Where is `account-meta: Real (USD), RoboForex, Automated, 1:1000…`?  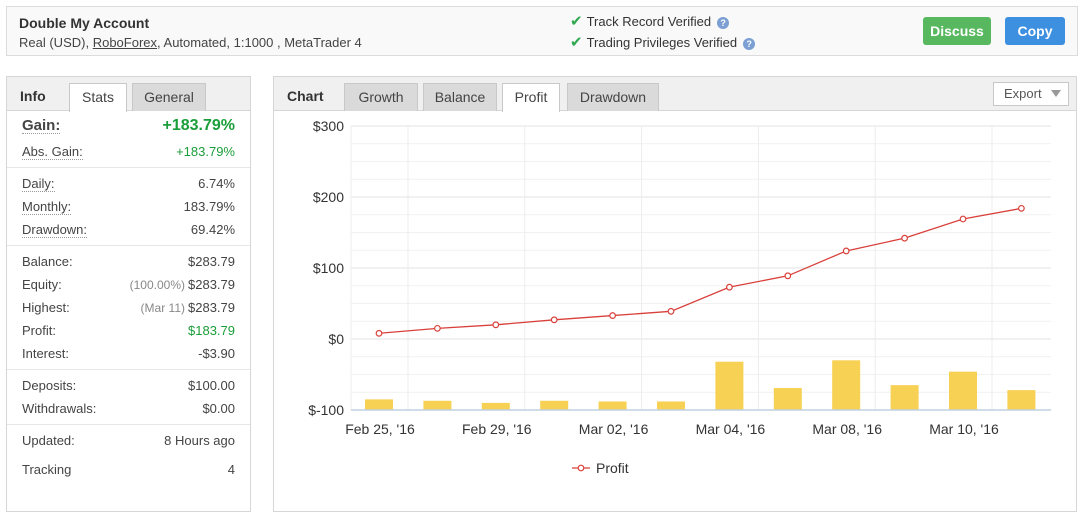 account-meta: Real (USD), RoboForex, Automated, 1:1000… is located at coordinates (190, 42).